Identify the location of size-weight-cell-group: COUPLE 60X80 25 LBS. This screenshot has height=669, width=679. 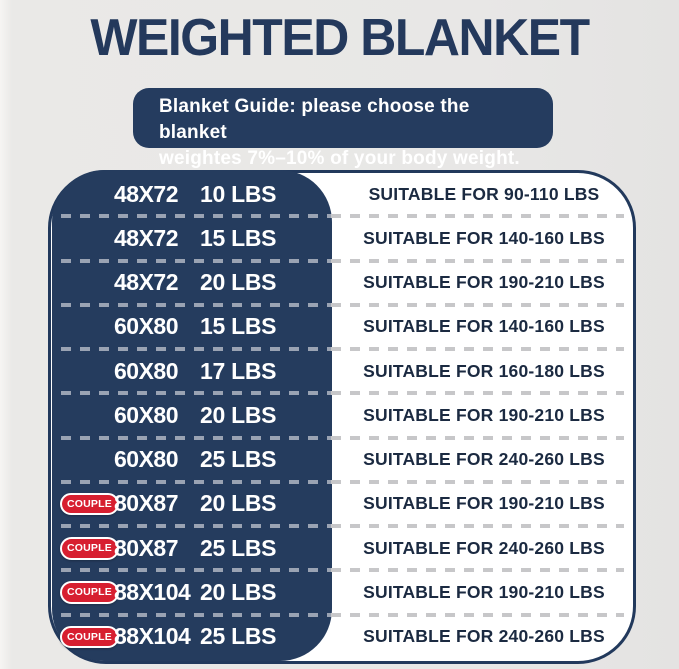
(192, 459).